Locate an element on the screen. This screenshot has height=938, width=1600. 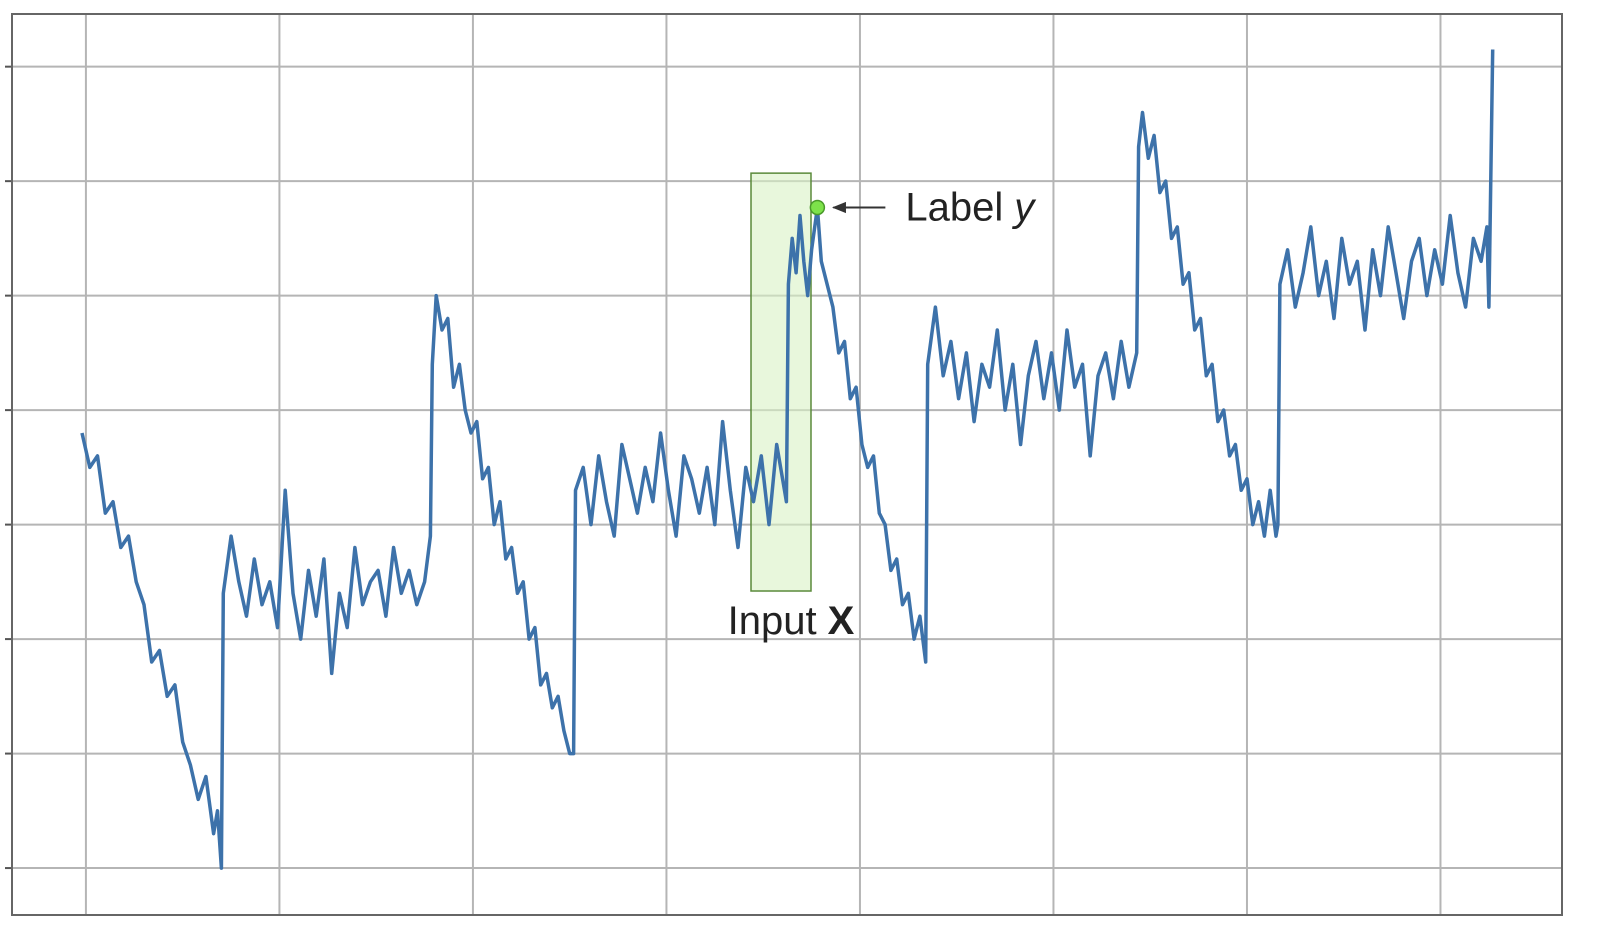
label-text: Label is located at coordinates (954, 207).